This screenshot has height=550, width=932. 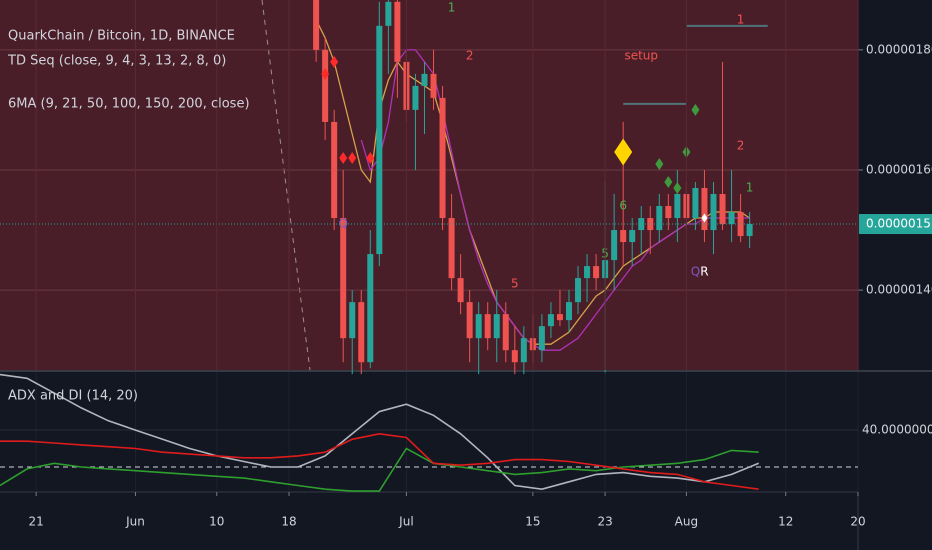 What do you see at coordinates (899, 49) in the screenshot?
I see `y-tick-label: 0.00000180` at bounding box center [899, 49].